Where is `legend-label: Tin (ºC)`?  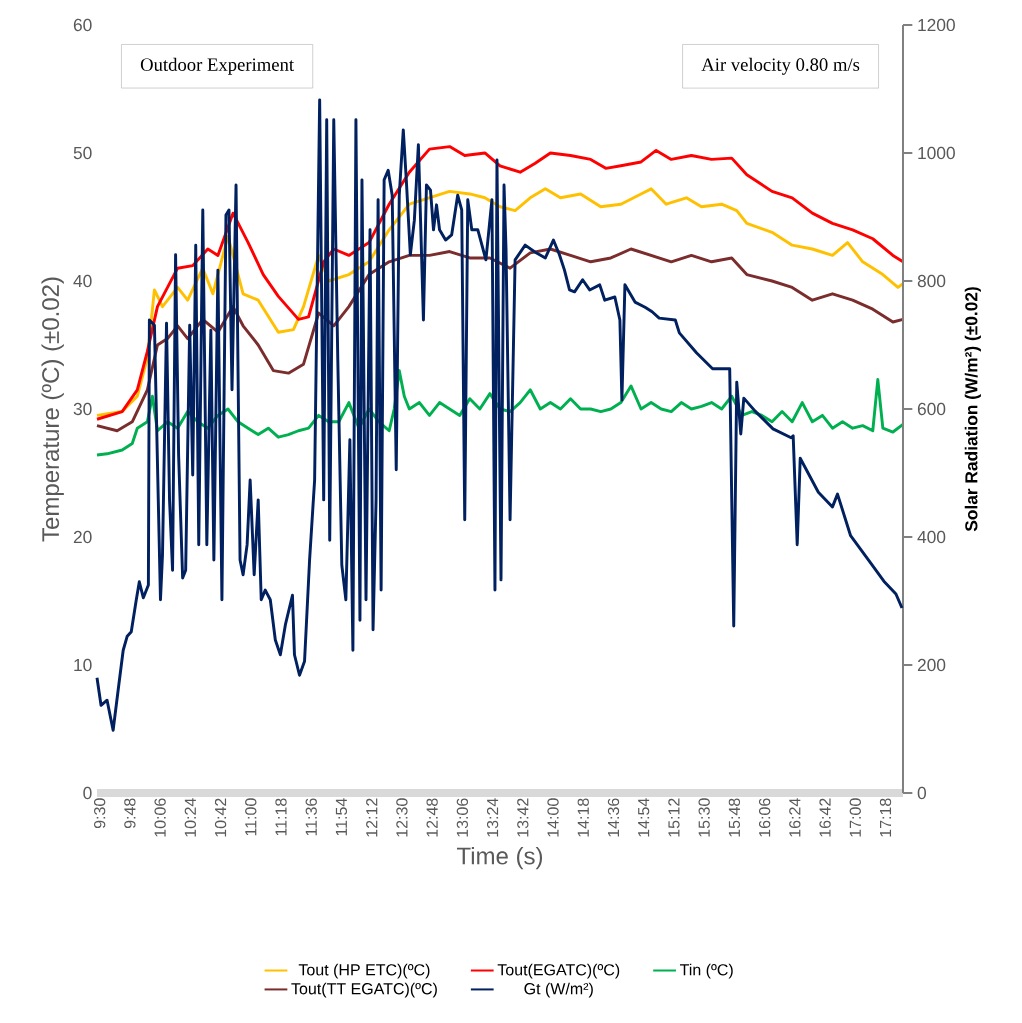
legend-label: Tin (ºC) is located at coordinates (706, 971).